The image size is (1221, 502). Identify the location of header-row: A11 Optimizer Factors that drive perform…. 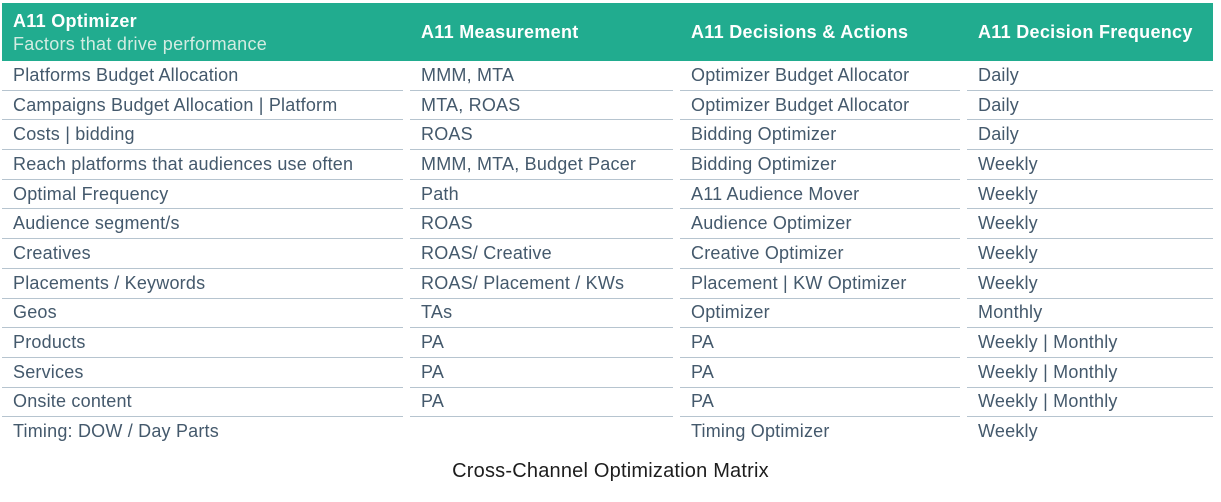
(607, 32).